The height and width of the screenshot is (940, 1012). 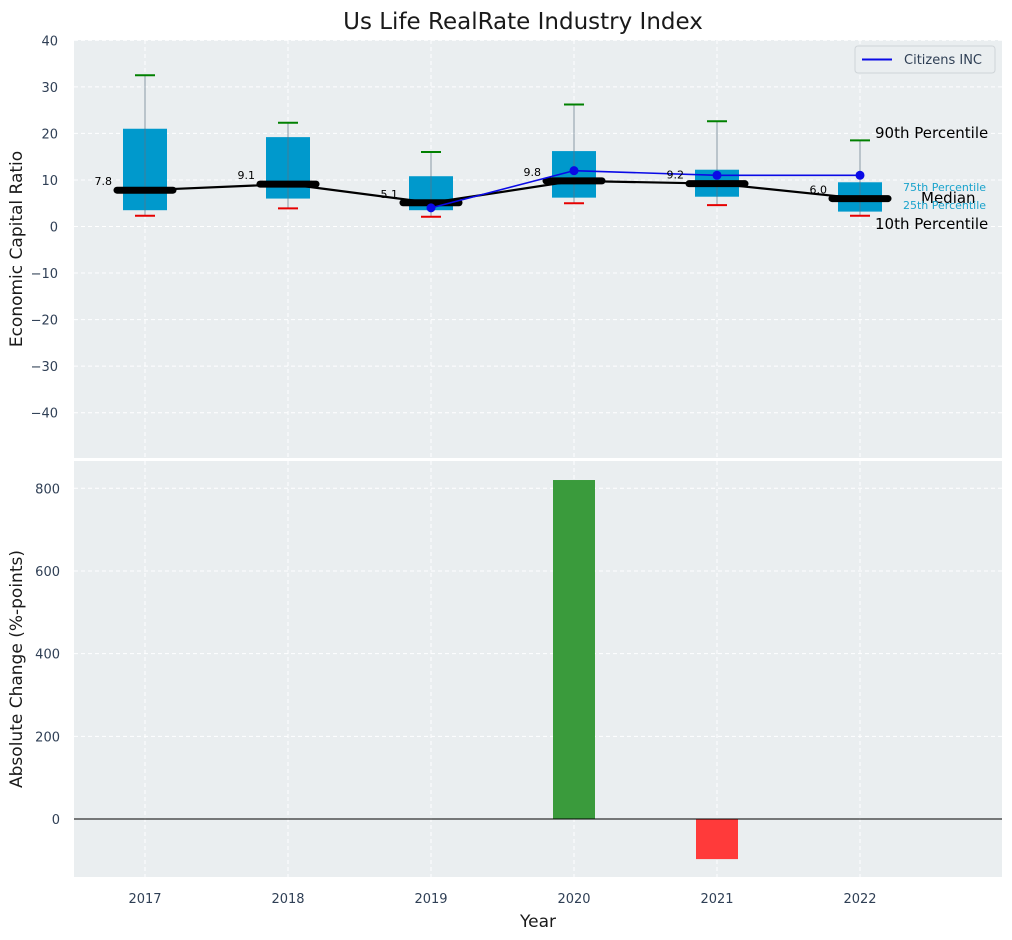 What do you see at coordinates (49, 41) in the screenshot?
I see `top-y-tick-label: 40` at bounding box center [49, 41].